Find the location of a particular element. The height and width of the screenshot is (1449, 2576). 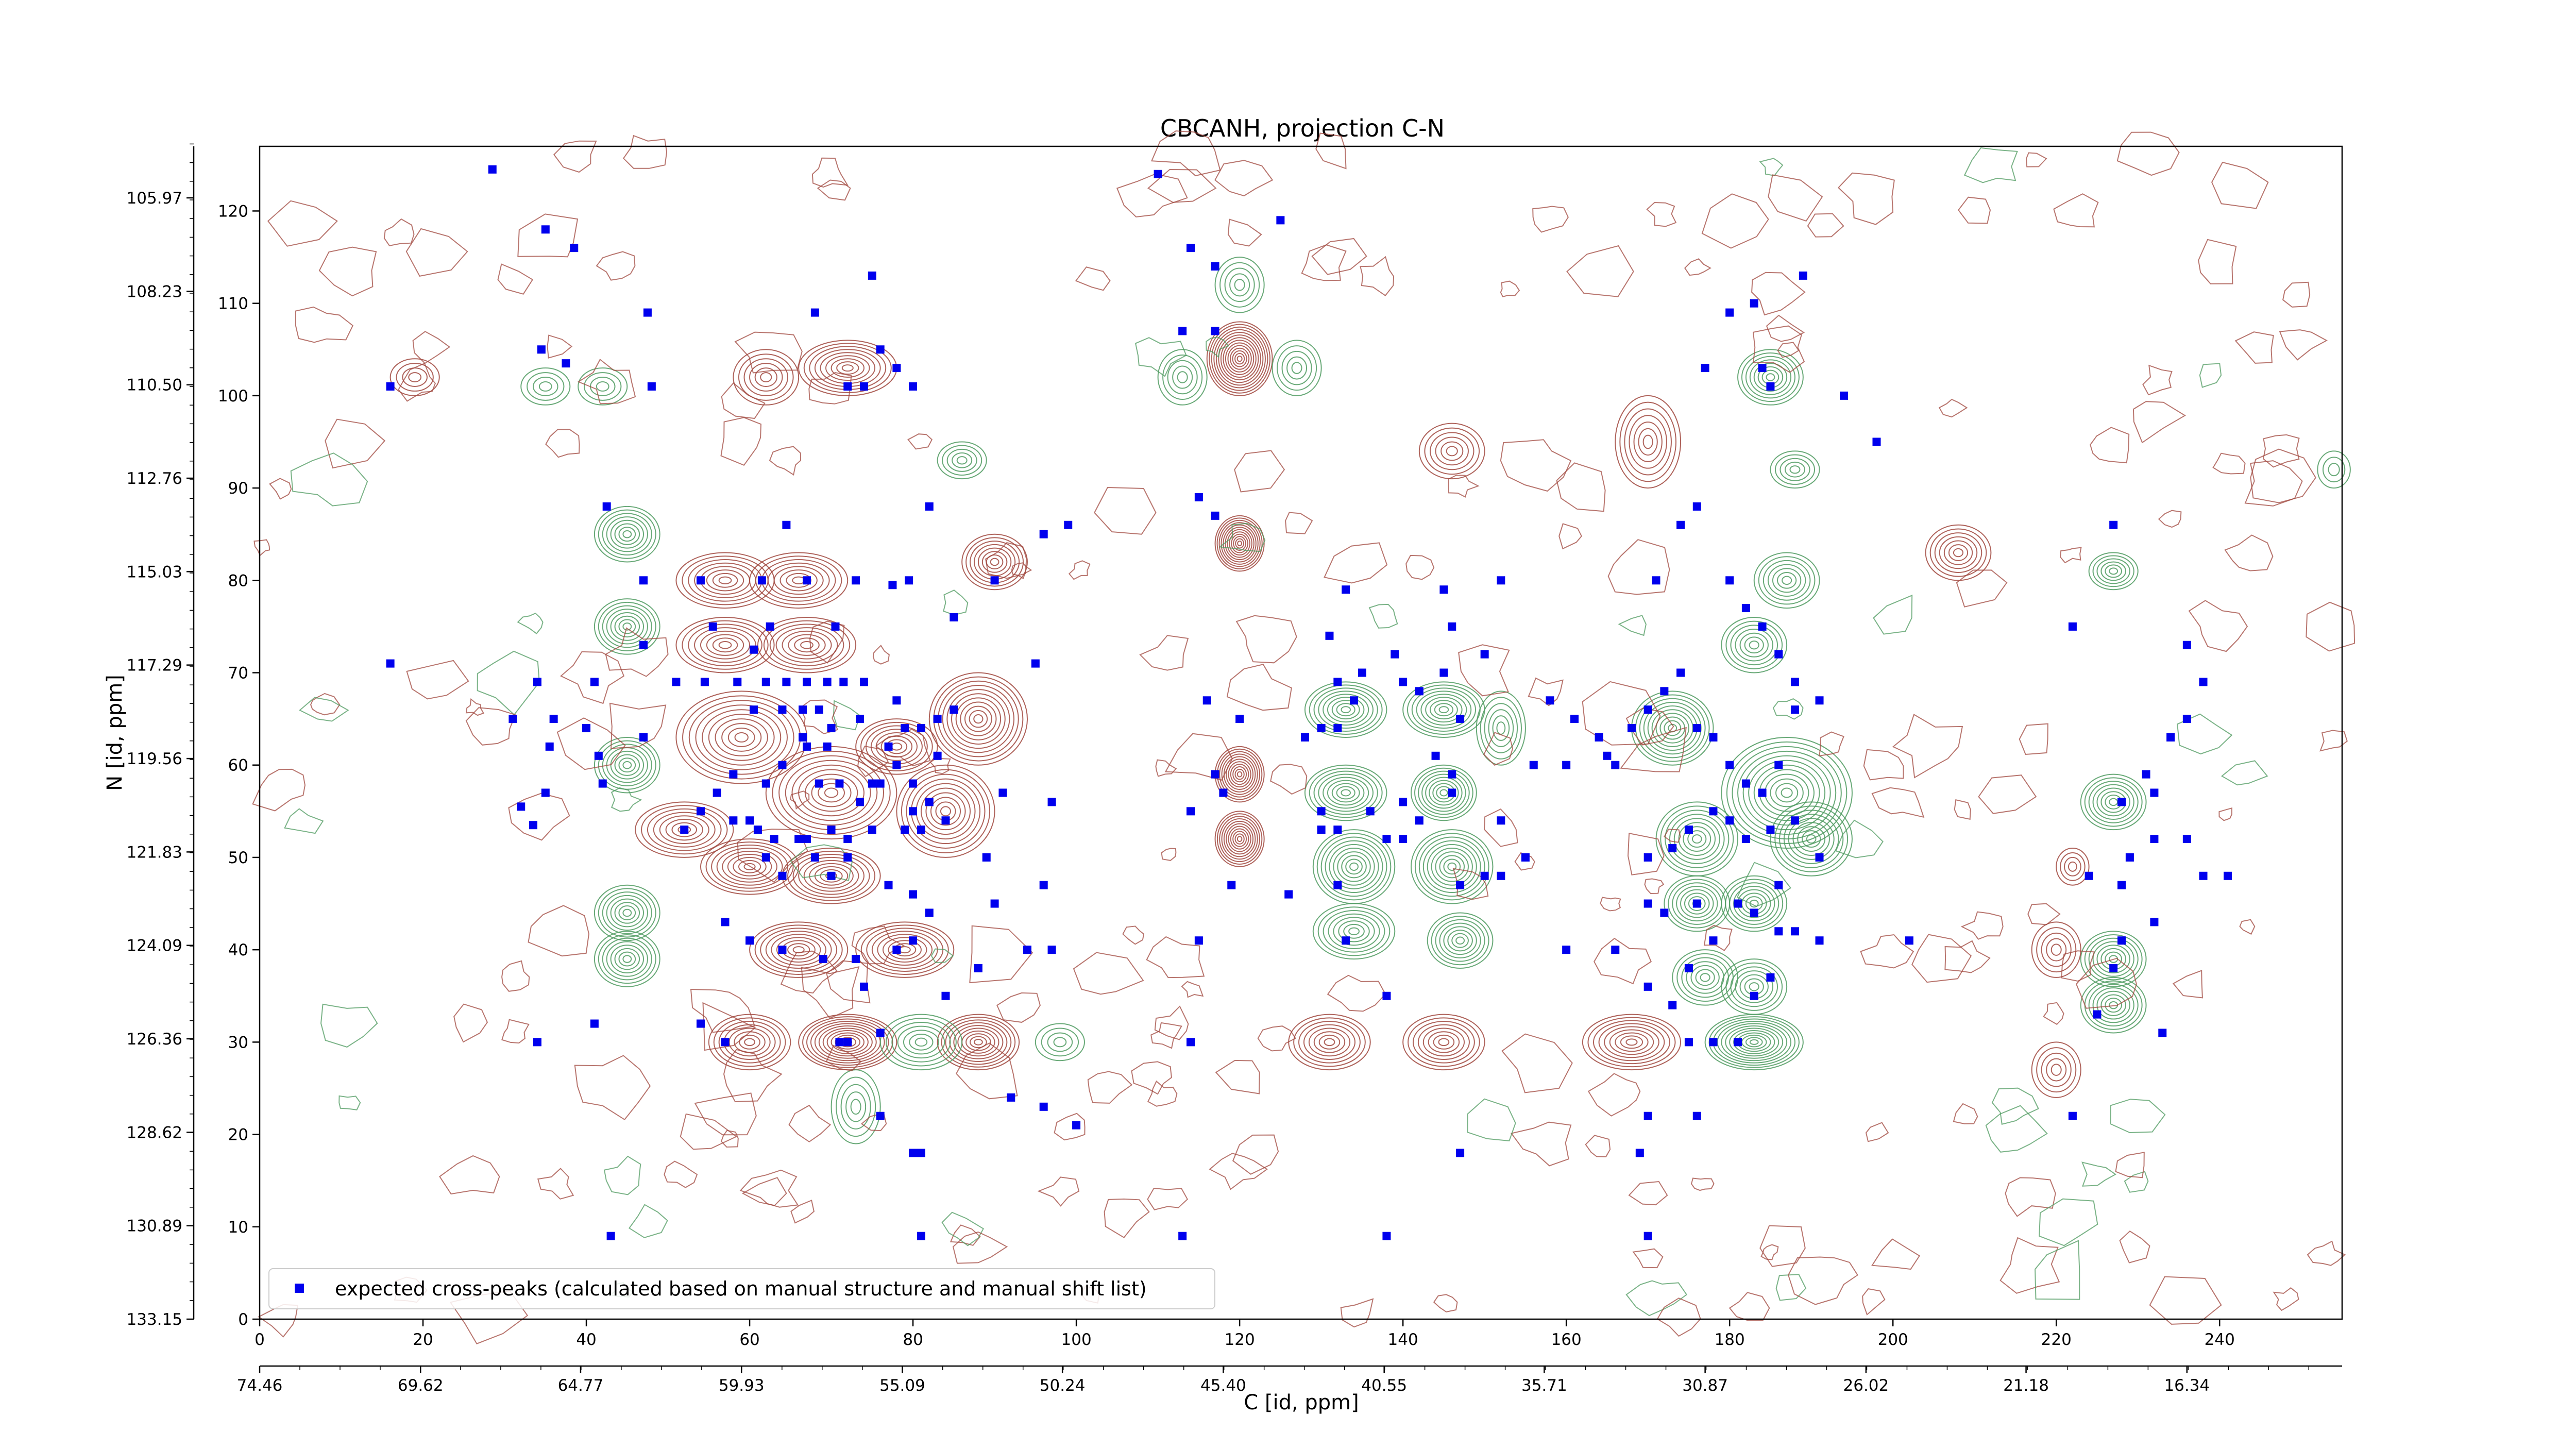

y-ppm-tick-label: 124.09 is located at coordinates (154, 946).